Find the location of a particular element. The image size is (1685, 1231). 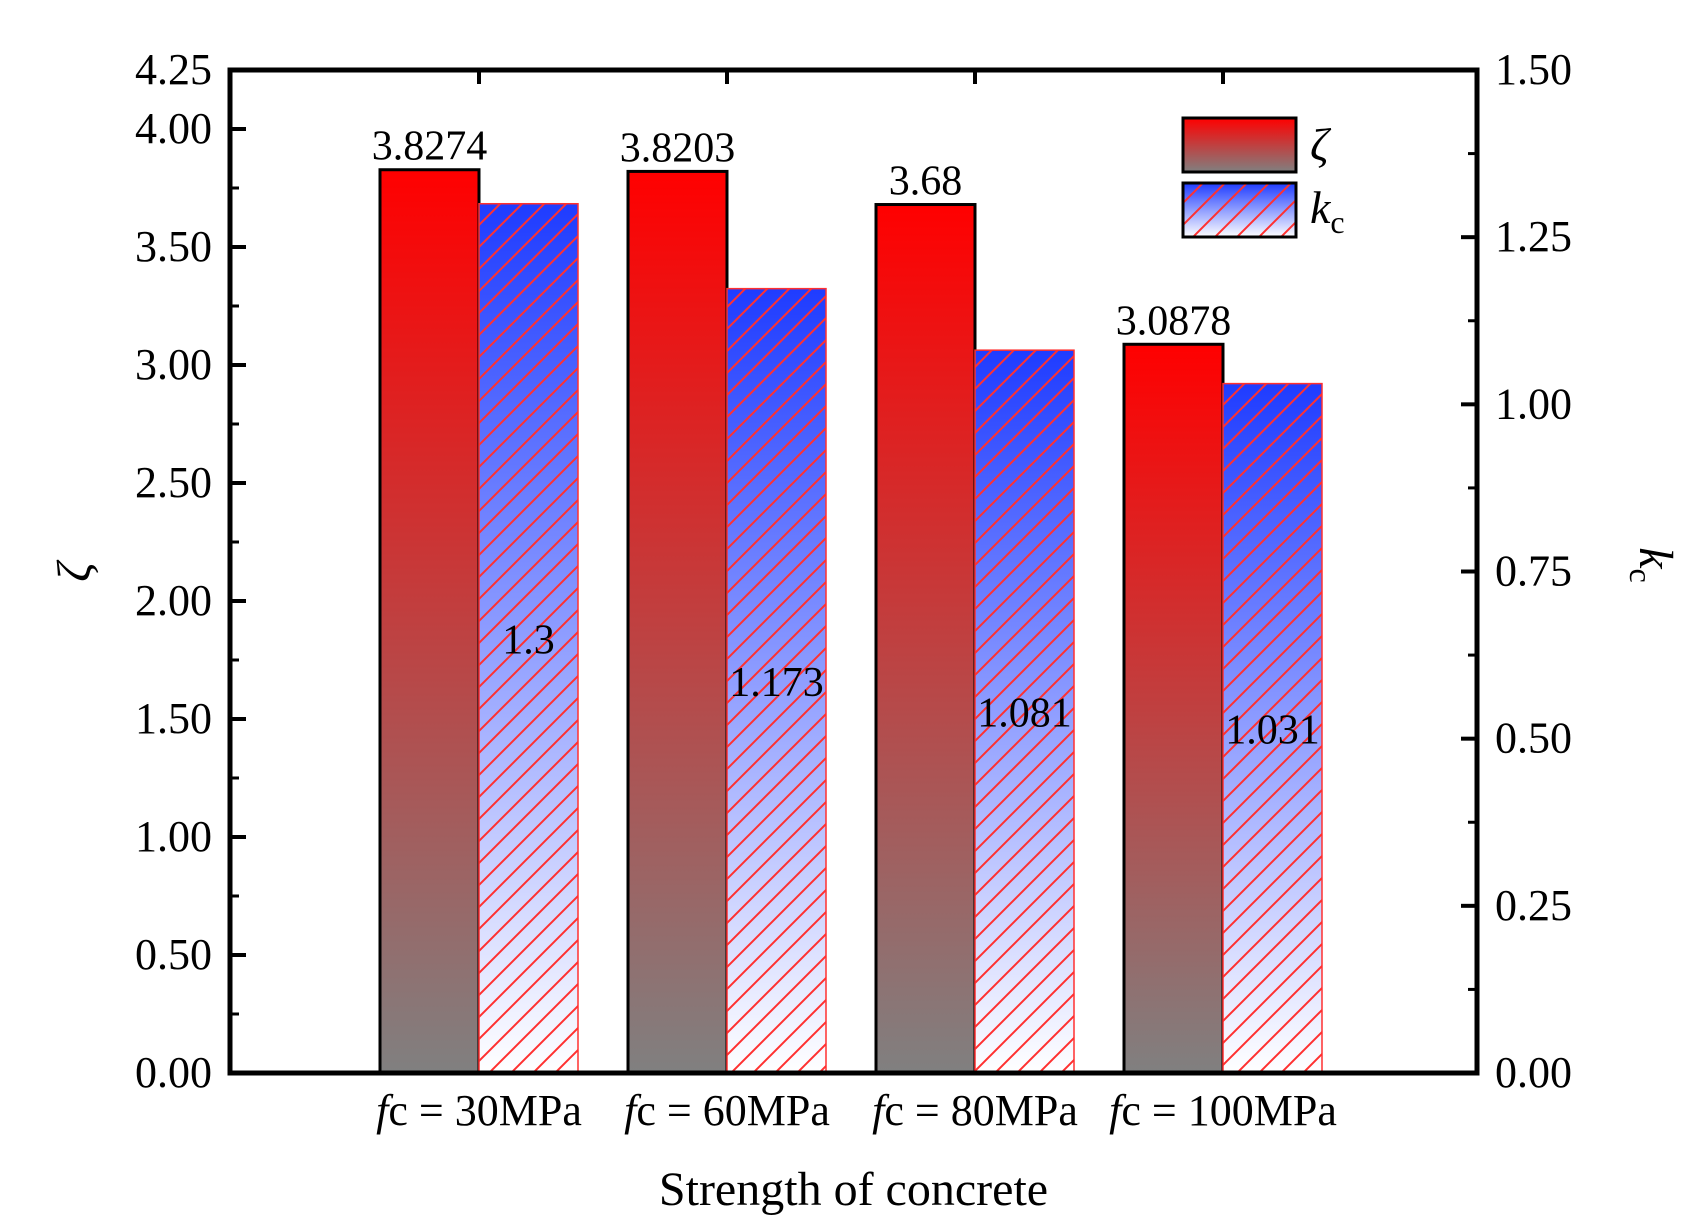

category-label: fc = 80MPa is located at coordinates (975, 1110).